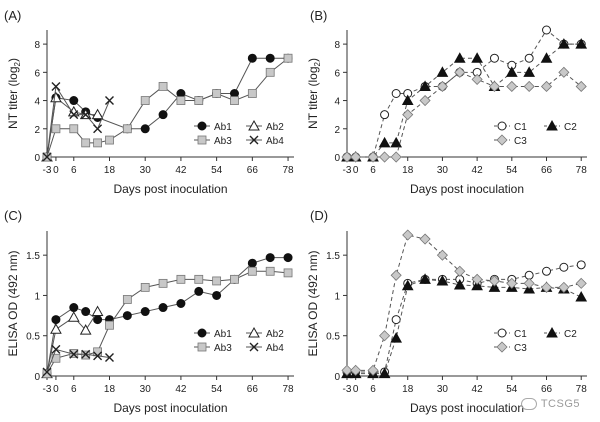 This screenshot has width=600, height=422. I want to click on series-ab1, so click(167, 107).